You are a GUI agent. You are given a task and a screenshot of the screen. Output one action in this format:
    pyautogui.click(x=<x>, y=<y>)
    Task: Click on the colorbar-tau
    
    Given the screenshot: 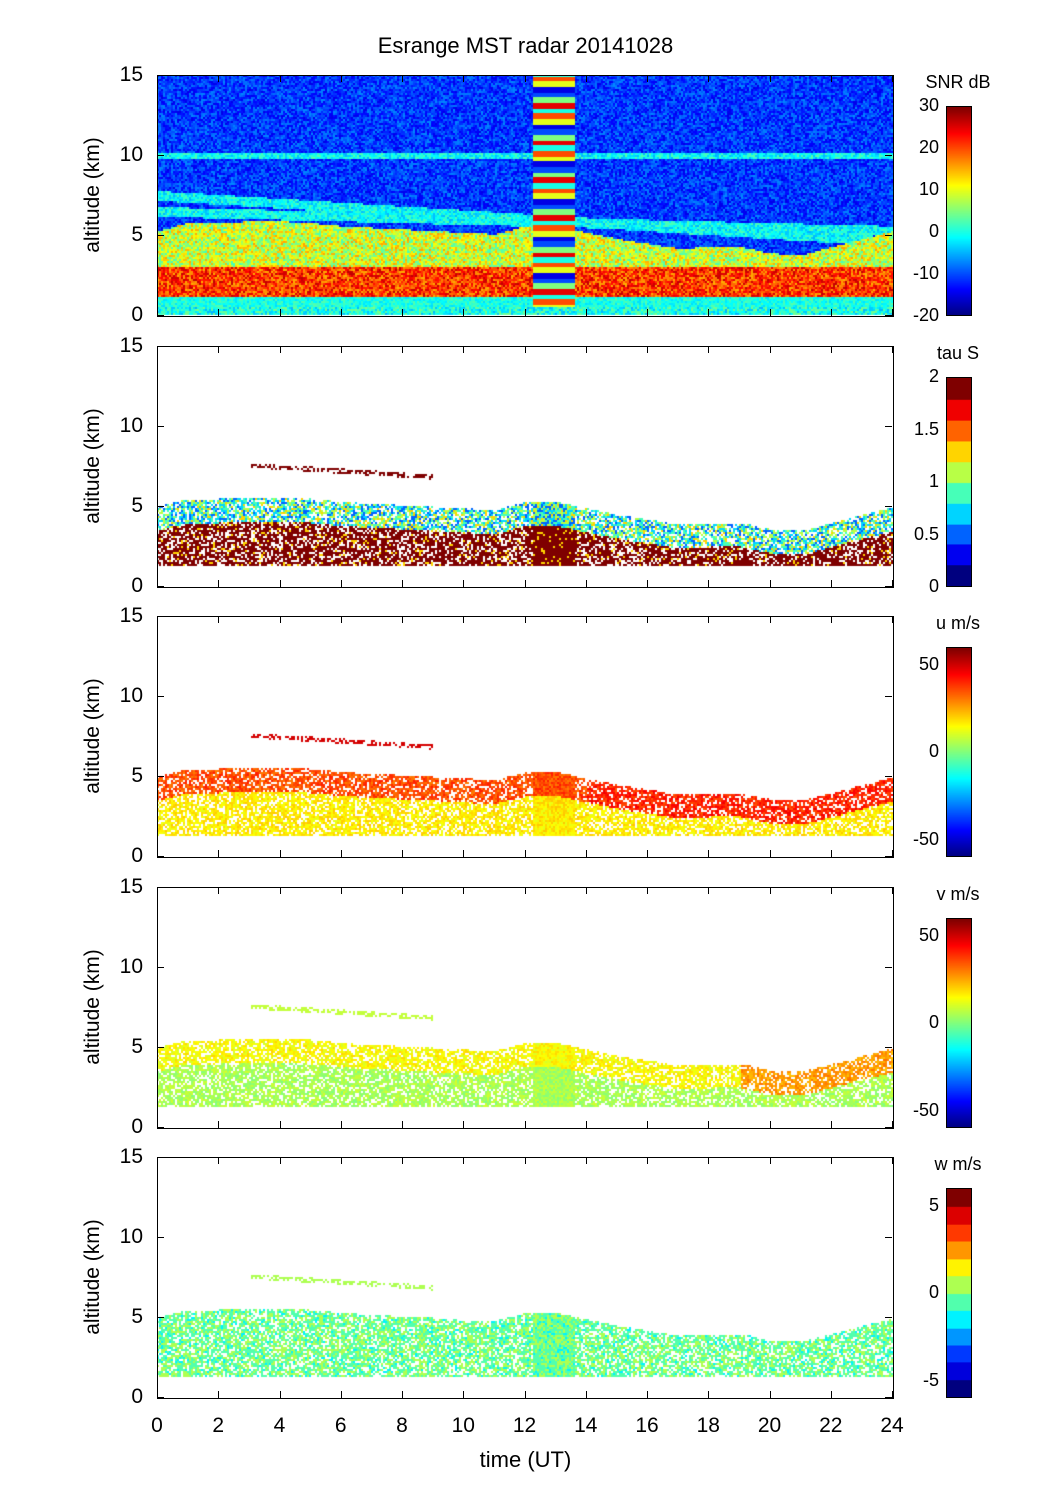 What is the action you would take?
    pyautogui.click(x=959, y=482)
    